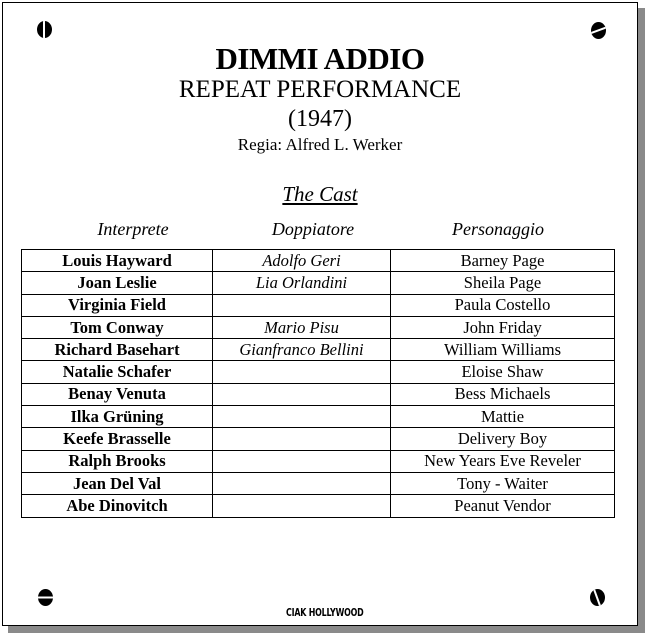  I want to click on page-title: DIMMI ADDIO, so click(320, 58).